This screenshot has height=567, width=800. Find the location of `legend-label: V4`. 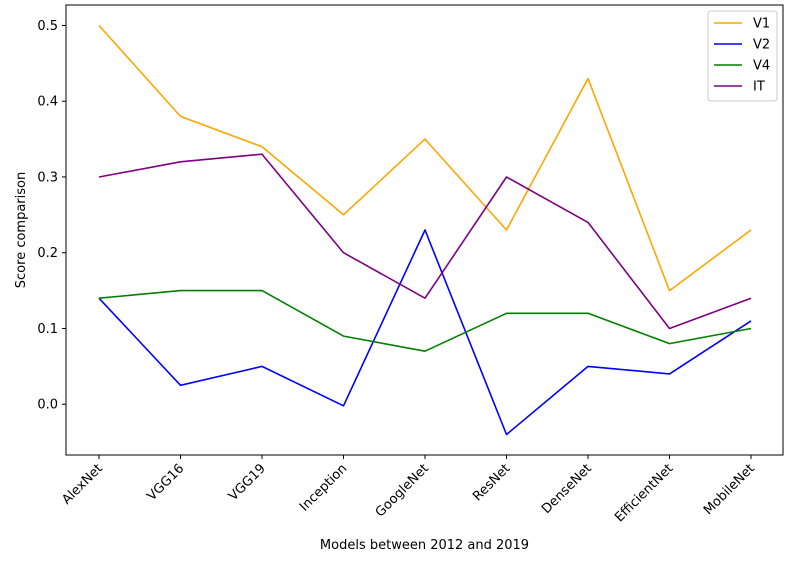

legend-label: V4 is located at coordinates (761, 66).